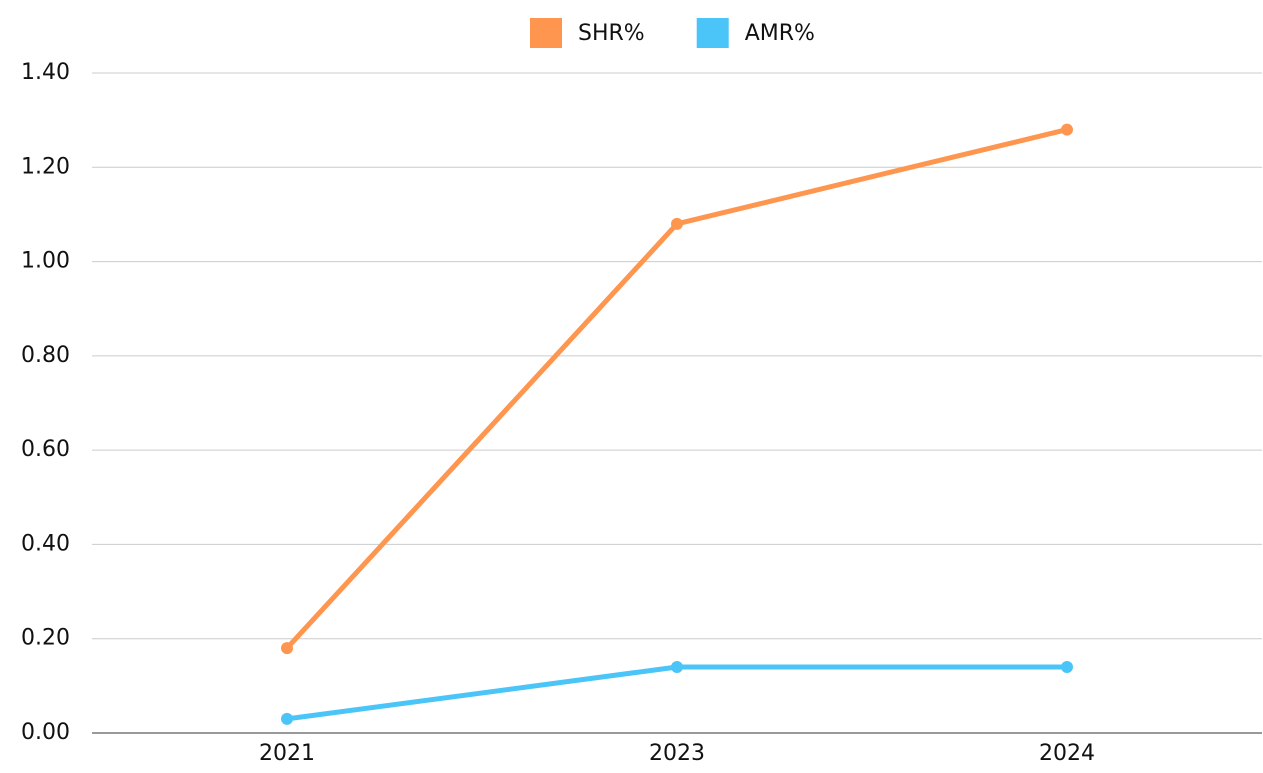  I want to click on y-tick-label: 0.80, so click(45, 355).